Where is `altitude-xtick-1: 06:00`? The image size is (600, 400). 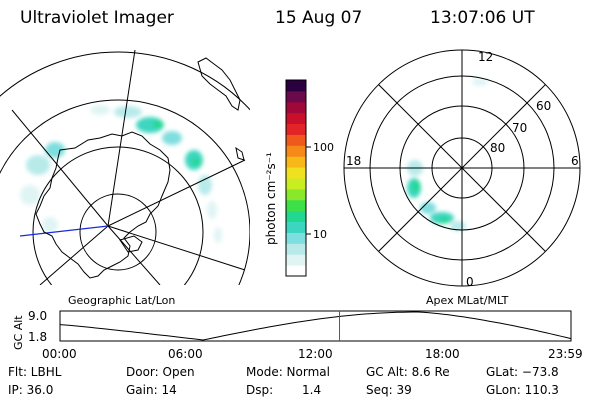
altitude-xtick-1: 06:00 is located at coordinates (185, 354).